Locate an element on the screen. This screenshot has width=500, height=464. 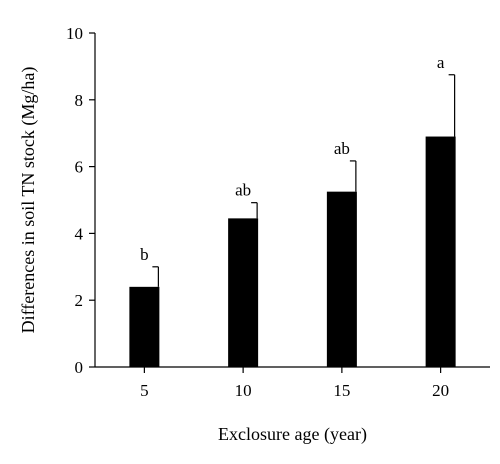
x-tick-label: 5 is located at coordinates (144, 390).